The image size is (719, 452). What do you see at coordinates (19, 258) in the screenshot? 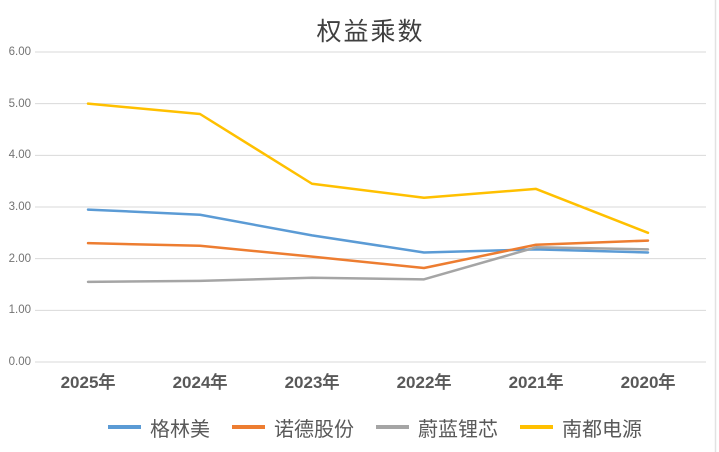
I see `y-tick-label: 2.00` at bounding box center [19, 258].